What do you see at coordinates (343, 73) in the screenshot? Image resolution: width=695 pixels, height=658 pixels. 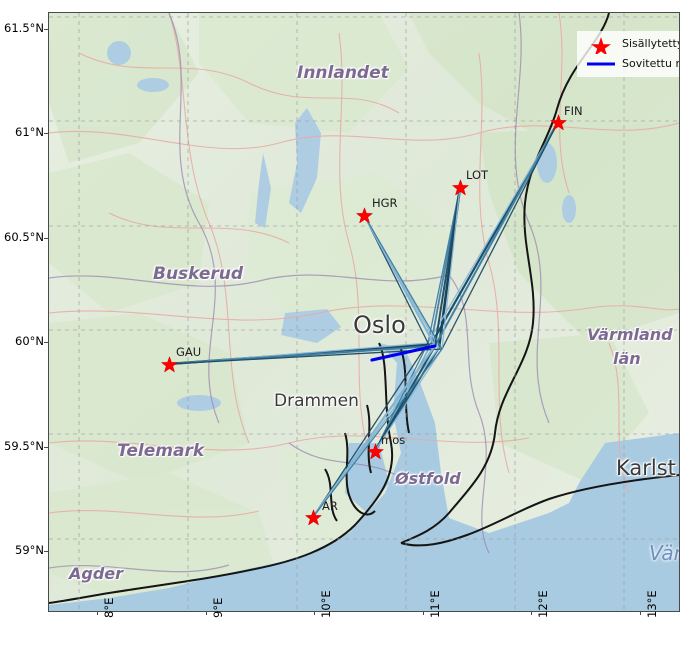 I see `map-region-label: Innlandet` at bounding box center [343, 73].